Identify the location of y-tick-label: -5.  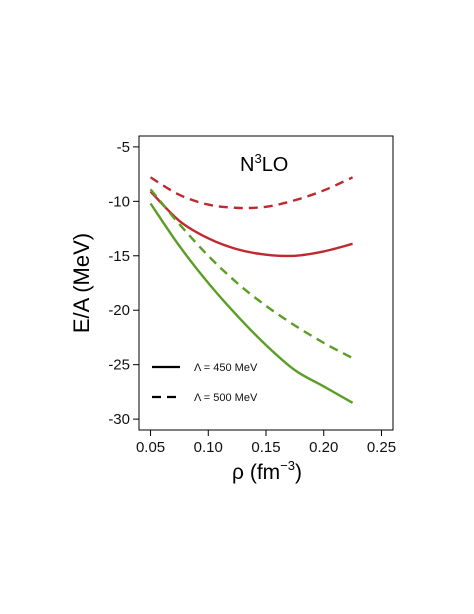
(123, 147).